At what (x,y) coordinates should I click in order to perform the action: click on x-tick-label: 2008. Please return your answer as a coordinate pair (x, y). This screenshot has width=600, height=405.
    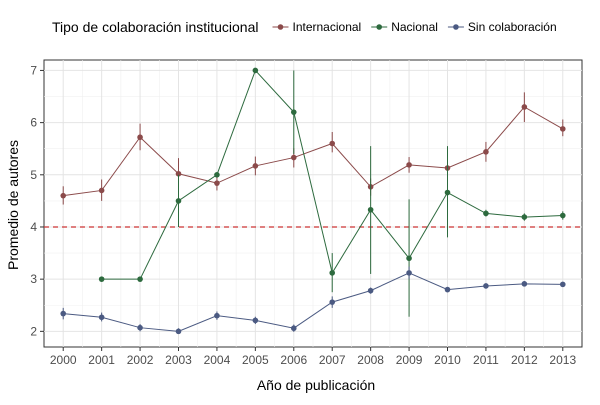
    Looking at the image, I should click on (370, 360).